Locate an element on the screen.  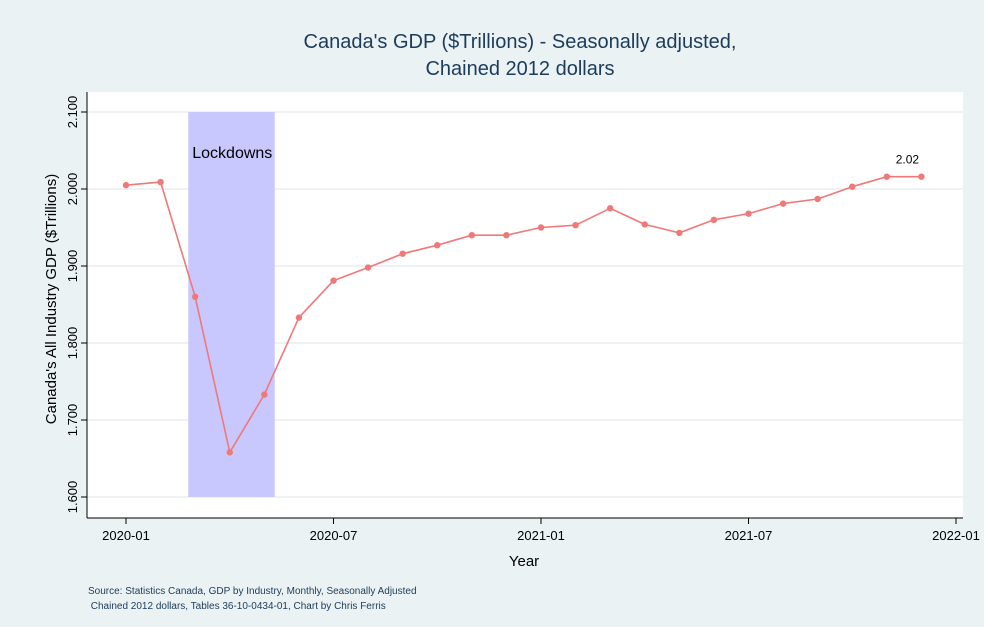
y-axis-ticks: 1.600 1.700 1.800 1.900 2.000 2.100 is located at coordinates (76, 305).